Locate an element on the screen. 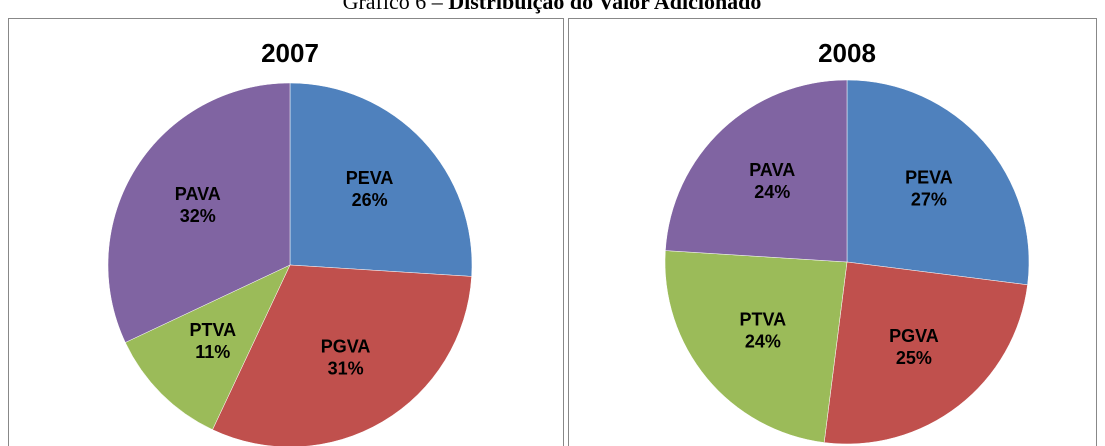 The width and height of the screenshot is (1105, 446). chart-title: 2007 is located at coordinates (290, 53).